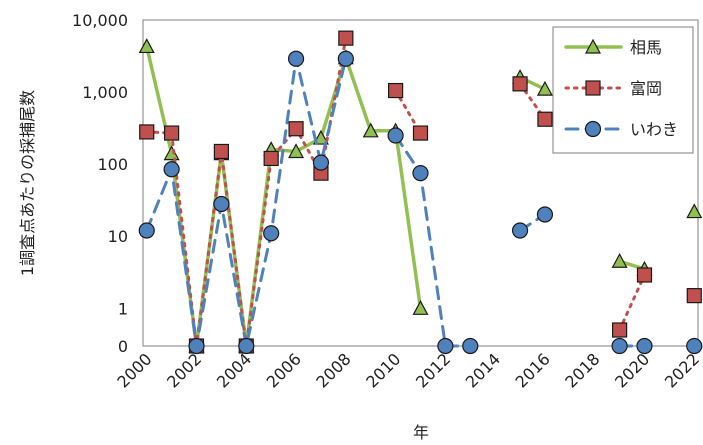 Image resolution: width=703 pixels, height=445 pixels. I want to click on y-axis-ticks: 0 1 10 100 1,000 10,000, so click(100, 183).